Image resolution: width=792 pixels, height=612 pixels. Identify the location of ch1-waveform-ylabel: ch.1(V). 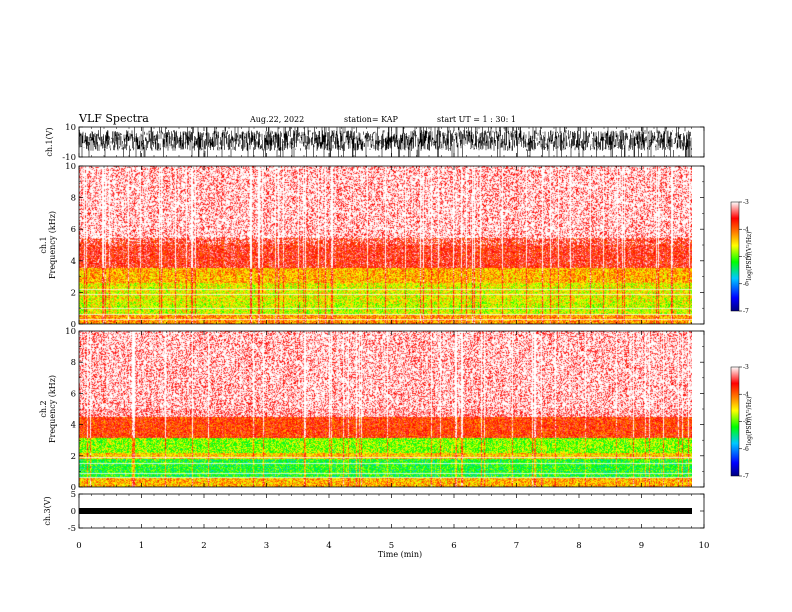
(49, 141).